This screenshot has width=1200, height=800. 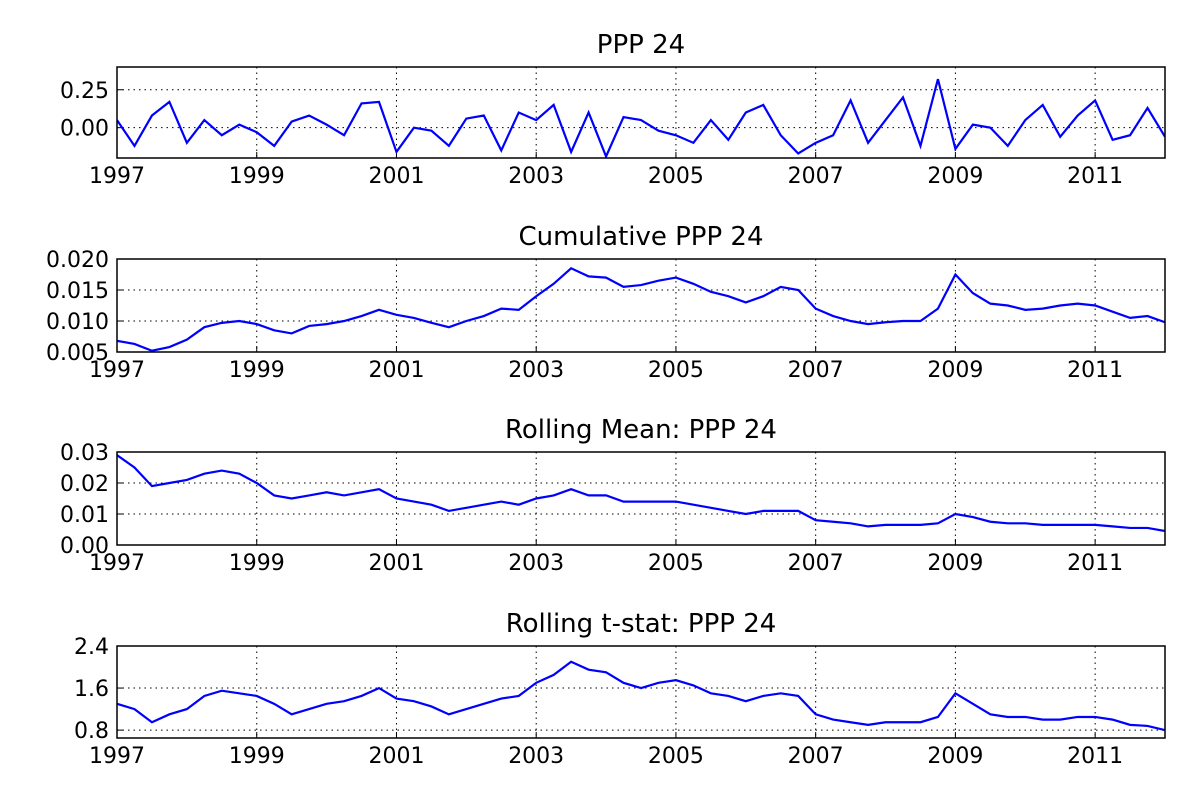 What do you see at coordinates (91, 731) in the screenshot?
I see `y-tick-label: 0.8` at bounding box center [91, 731].